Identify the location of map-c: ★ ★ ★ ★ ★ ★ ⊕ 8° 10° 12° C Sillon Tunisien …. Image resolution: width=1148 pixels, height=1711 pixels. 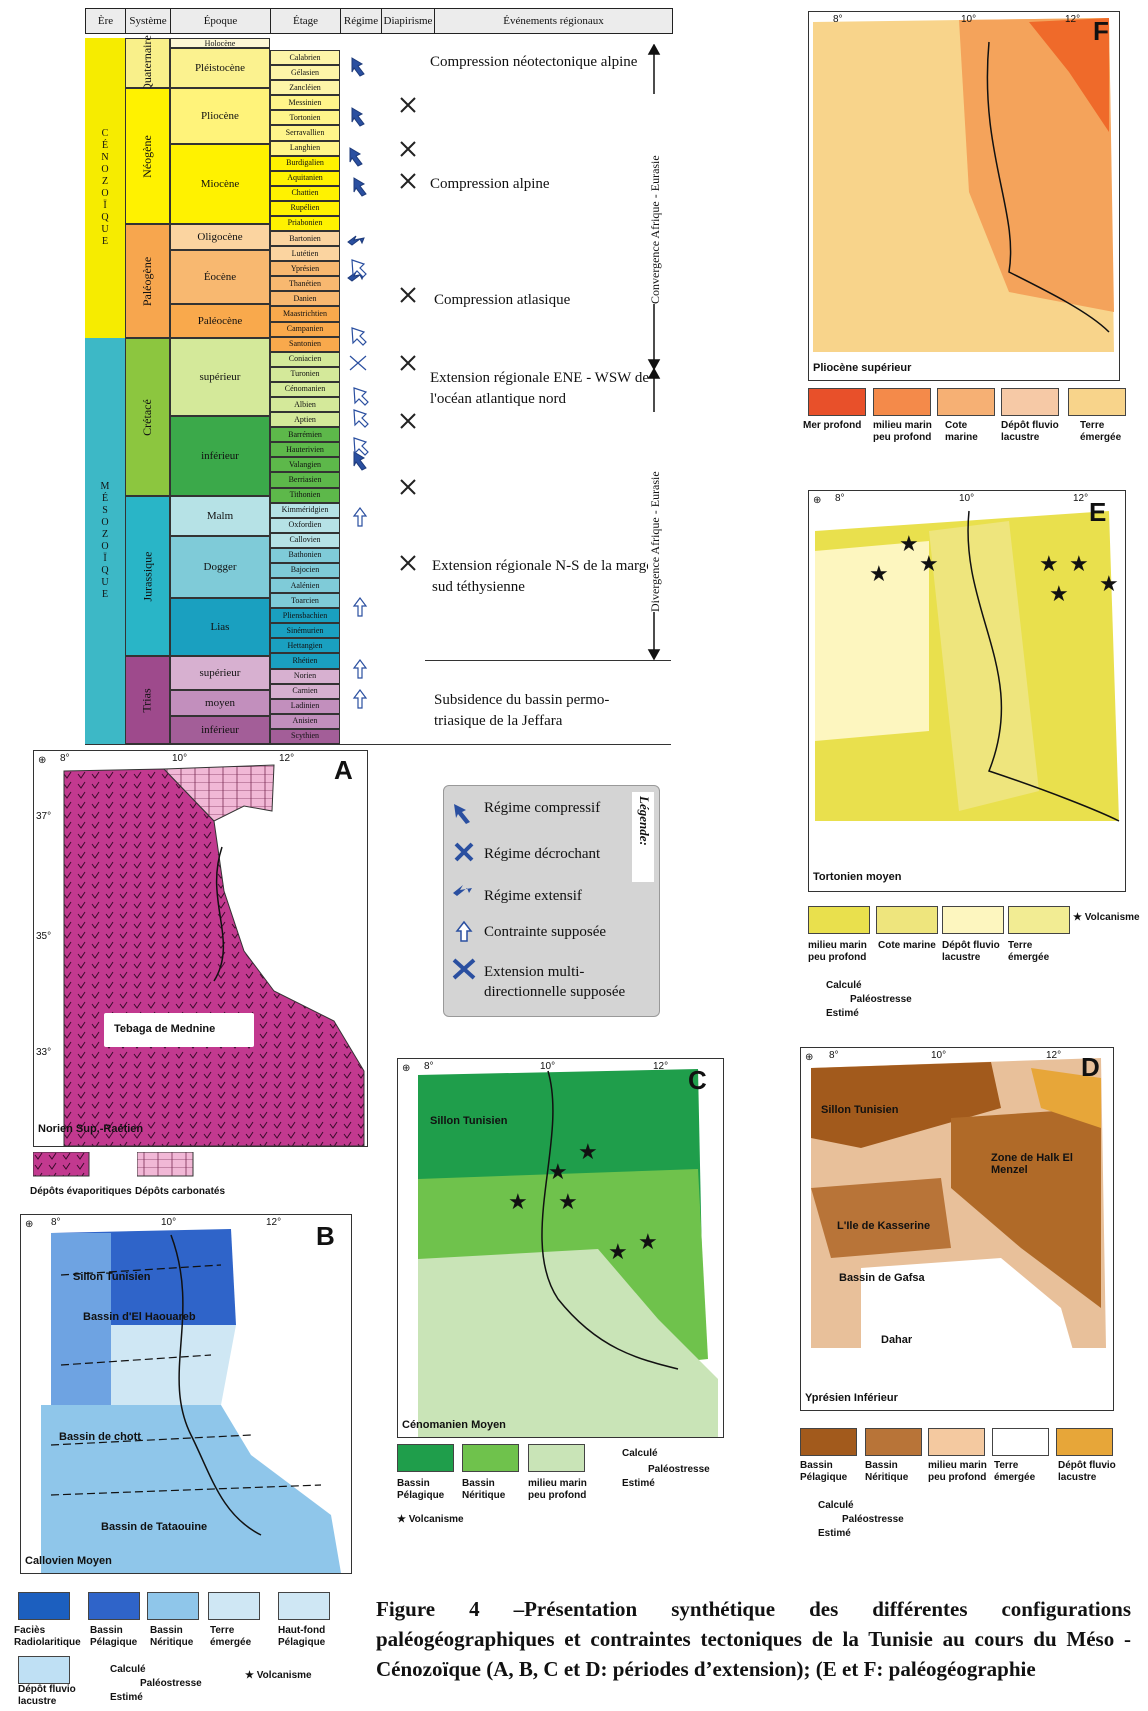
(560, 1248).